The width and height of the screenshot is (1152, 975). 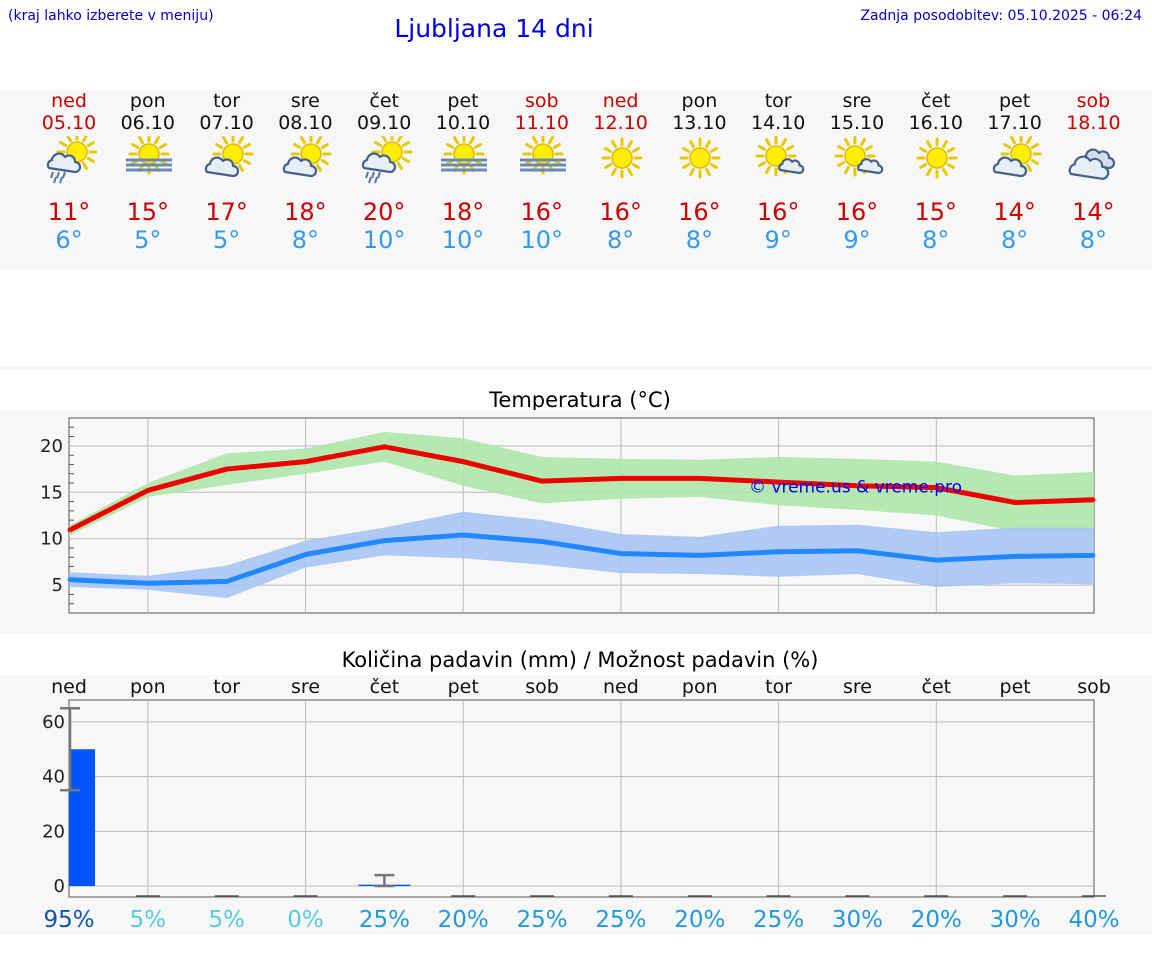 What do you see at coordinates (621, 687) in the screenshot?
I see `x-tick-label: ned` at bounding box center [621, 687].